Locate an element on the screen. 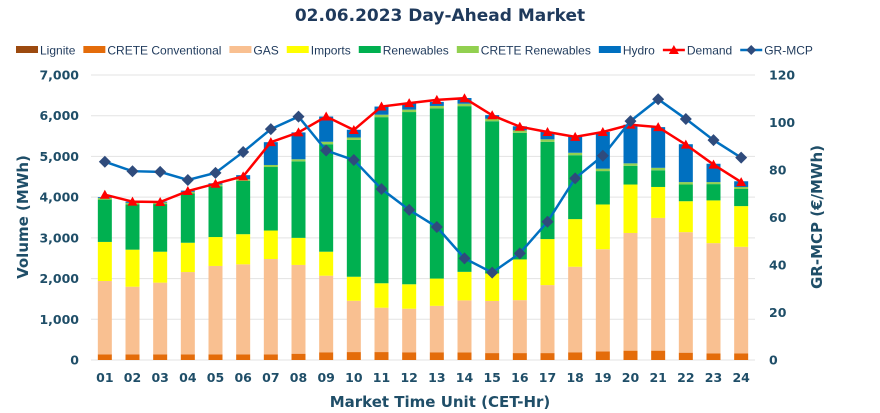  y-axis-label: Volume (MWh) is located at coordinates (23, 217).